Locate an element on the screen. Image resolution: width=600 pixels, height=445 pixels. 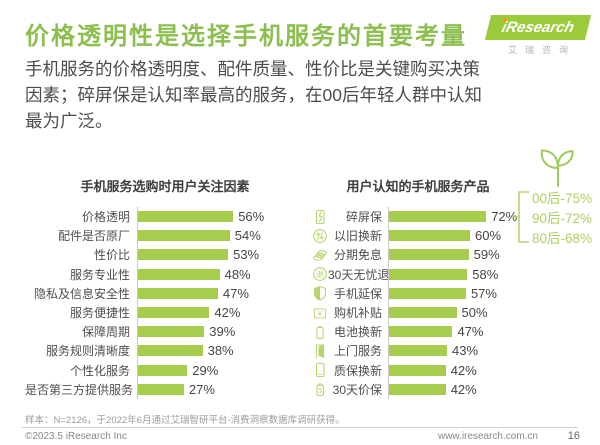
value-label: 48% is located at coordinates (237, 274).